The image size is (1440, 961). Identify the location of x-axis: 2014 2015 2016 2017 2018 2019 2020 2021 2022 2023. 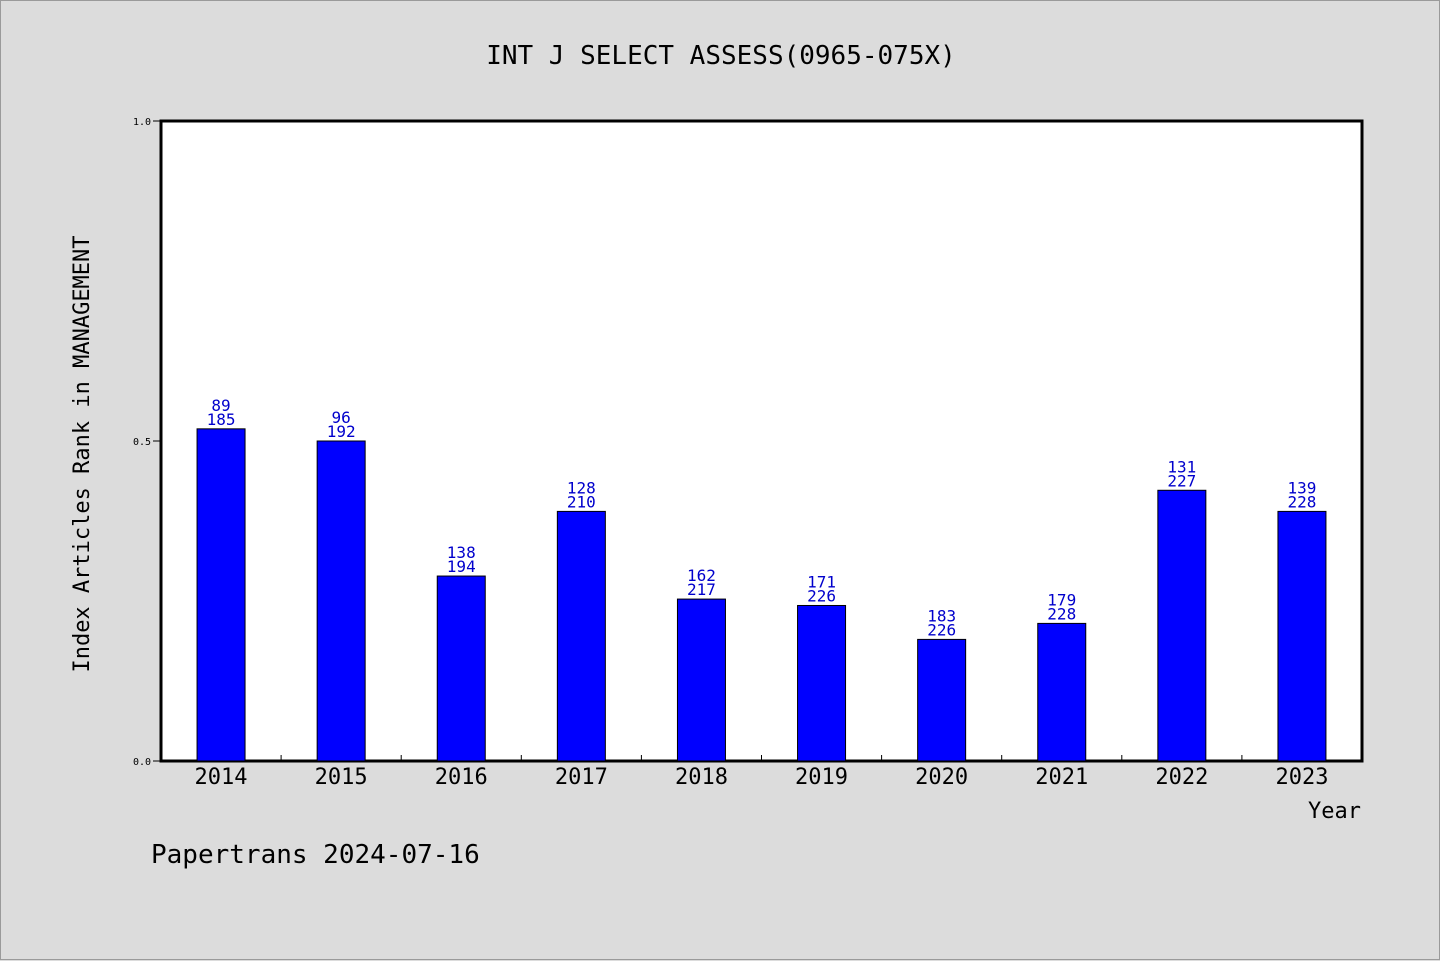
(761, 772).